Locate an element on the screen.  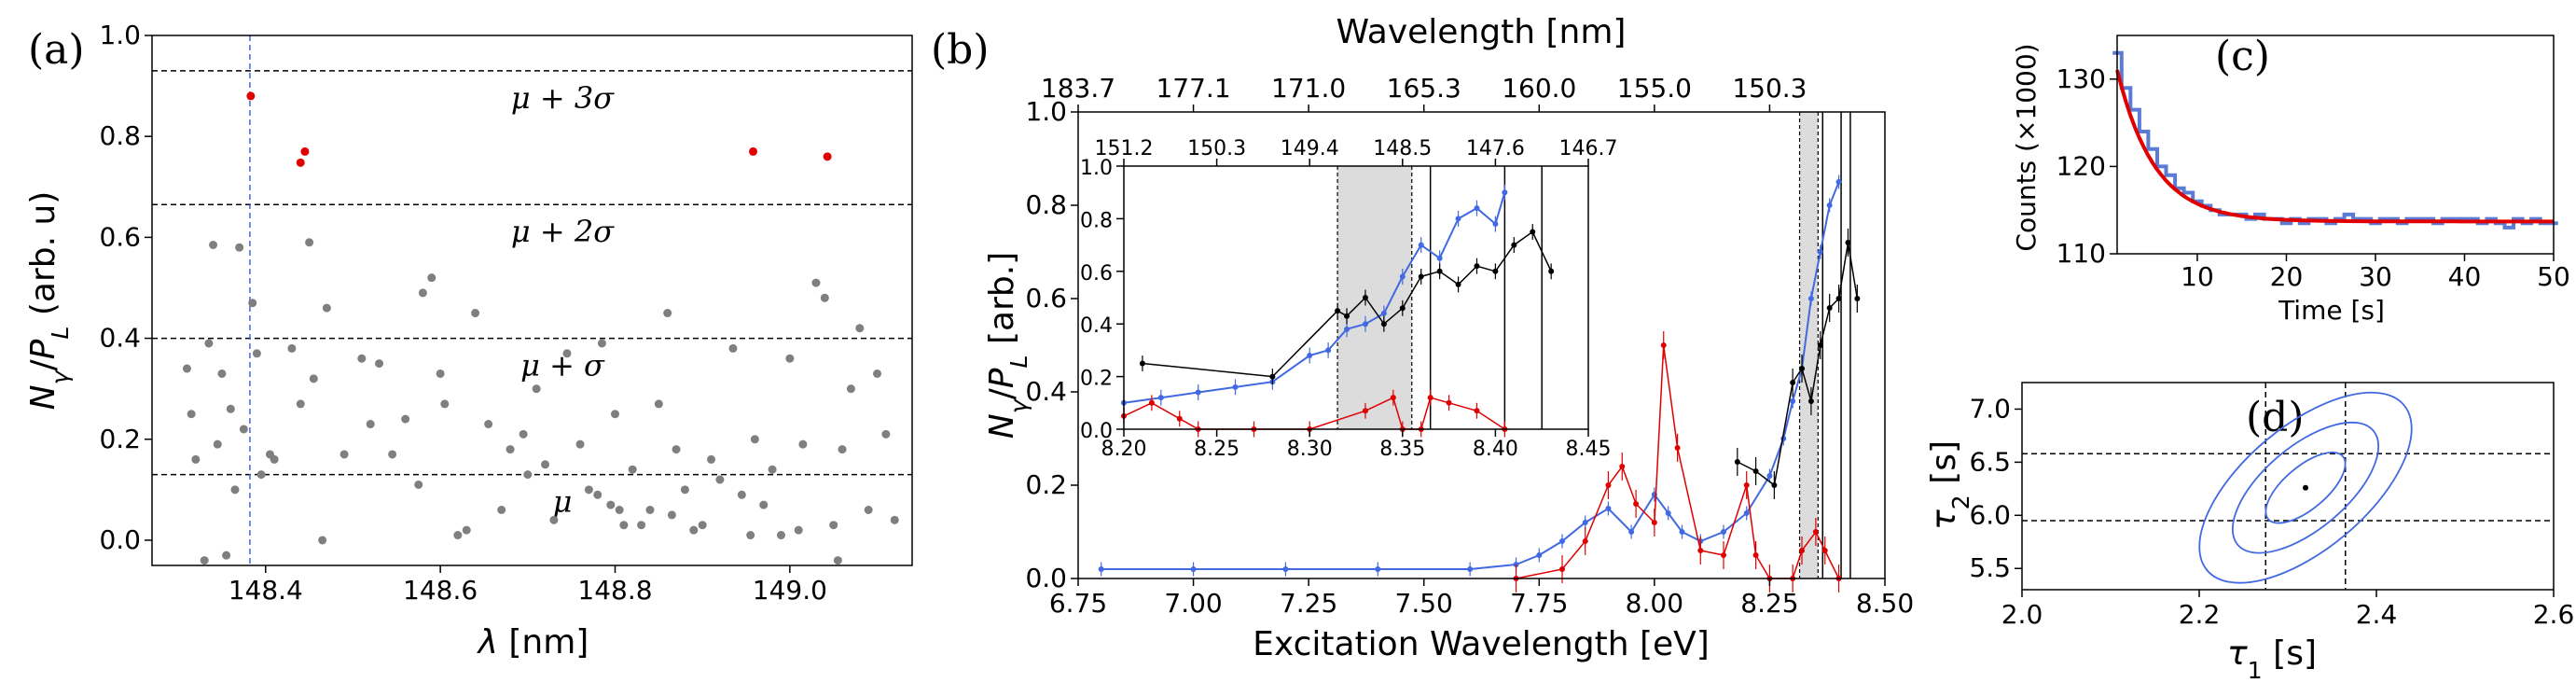
inset-top-x-tick-label: 148.5 is located at coordinates (1402, 148).